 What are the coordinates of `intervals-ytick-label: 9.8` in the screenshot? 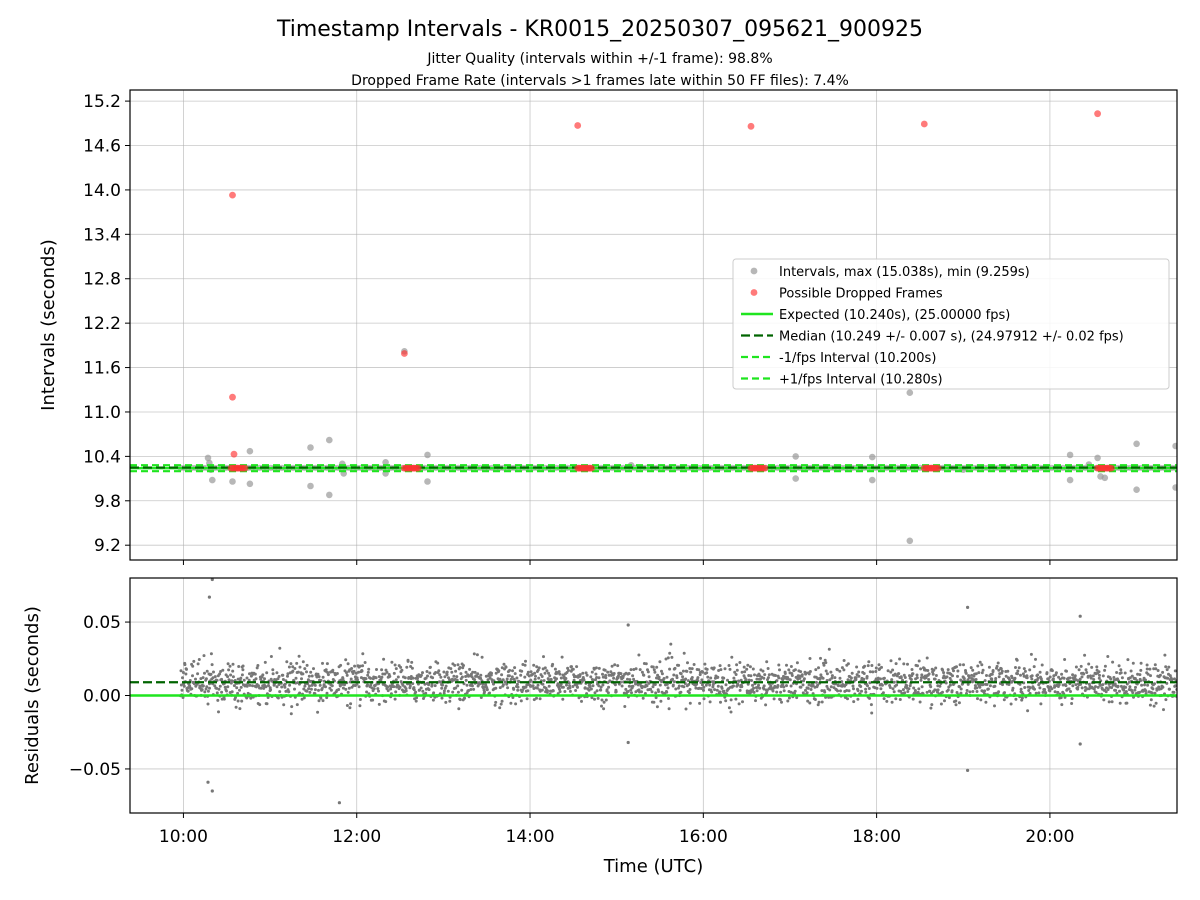 It's located at (107, 502).